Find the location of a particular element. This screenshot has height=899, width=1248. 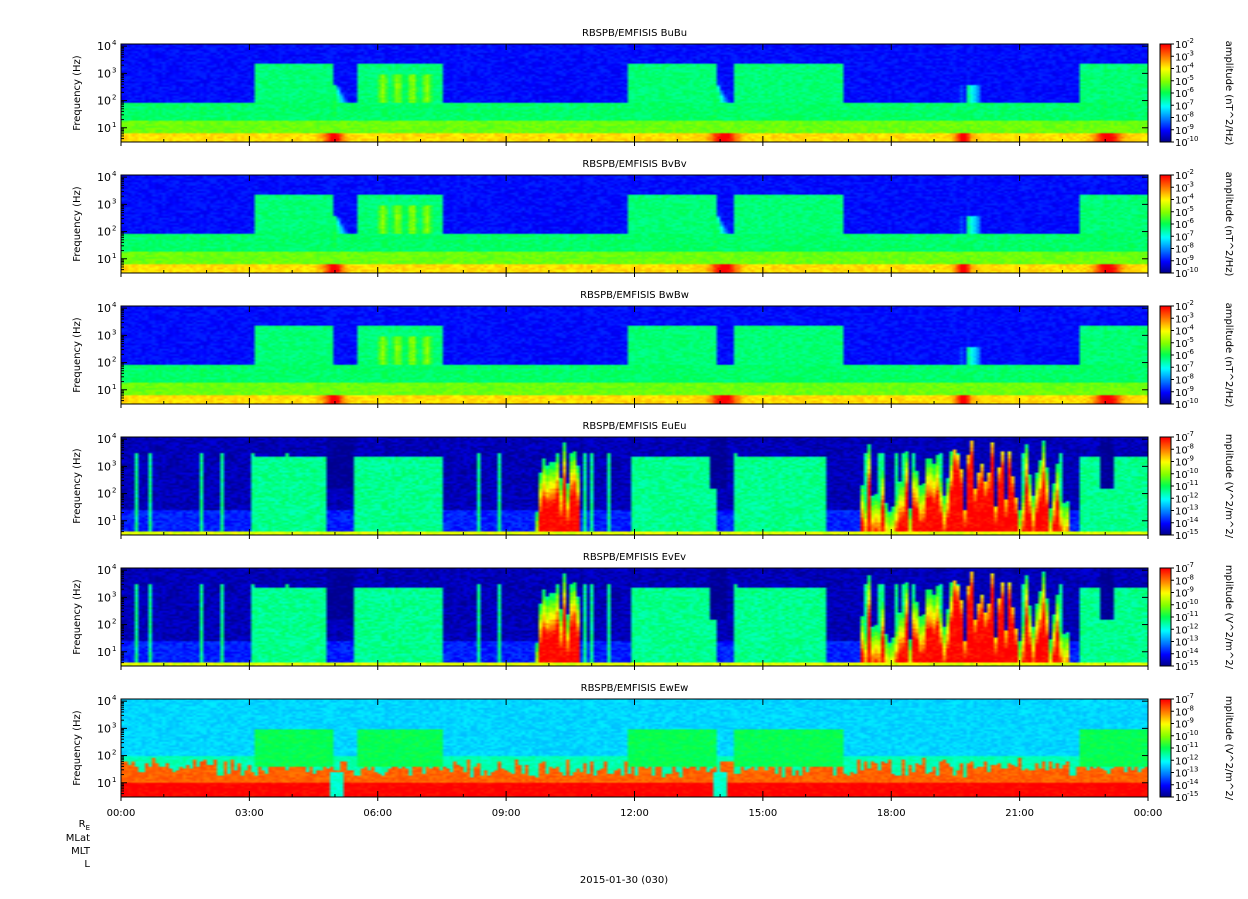

colorbar-tick-exponent: -13 is located at coordinates (1192, 770).